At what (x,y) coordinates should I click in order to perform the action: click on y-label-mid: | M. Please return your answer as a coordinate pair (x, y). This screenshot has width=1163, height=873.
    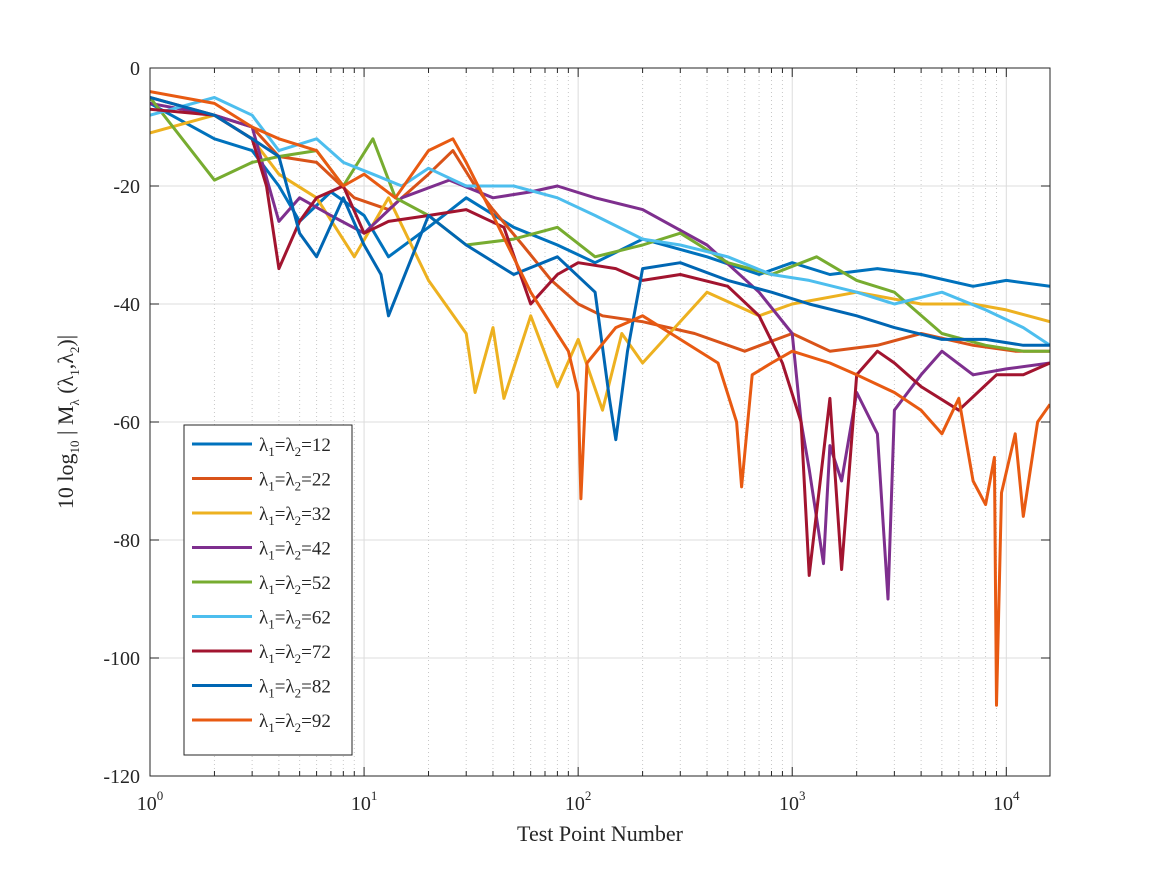
    Looking at the image, I should click on (65, 423).